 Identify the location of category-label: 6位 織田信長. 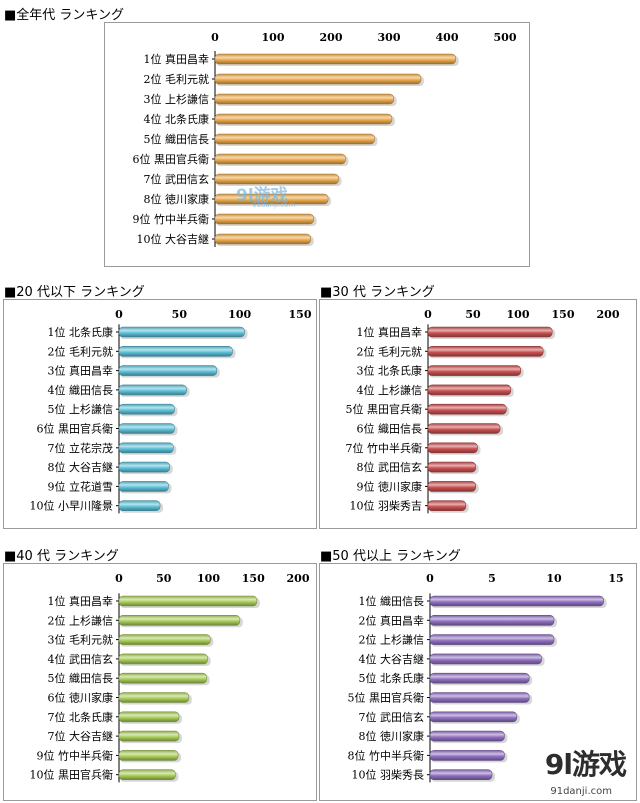
(390, 429).